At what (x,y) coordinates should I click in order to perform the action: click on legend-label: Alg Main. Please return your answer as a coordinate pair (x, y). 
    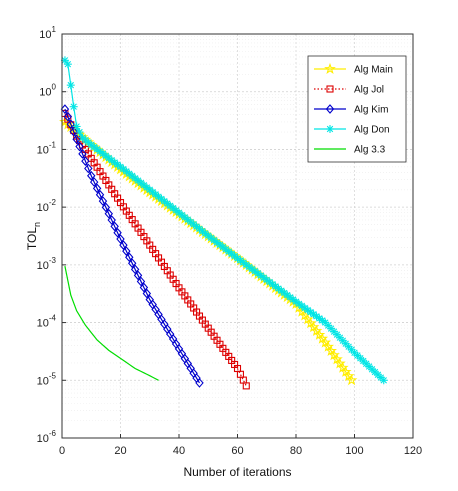
    Looking at the image, I should click on (373, 70).